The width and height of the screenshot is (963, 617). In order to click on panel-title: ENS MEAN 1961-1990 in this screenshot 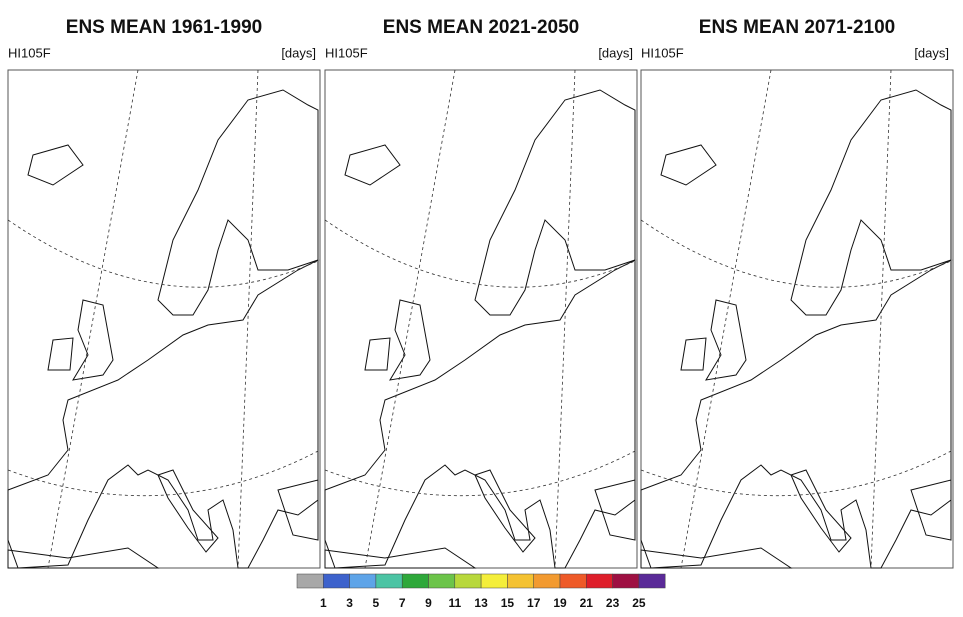, I will do `click(164, 27)`.